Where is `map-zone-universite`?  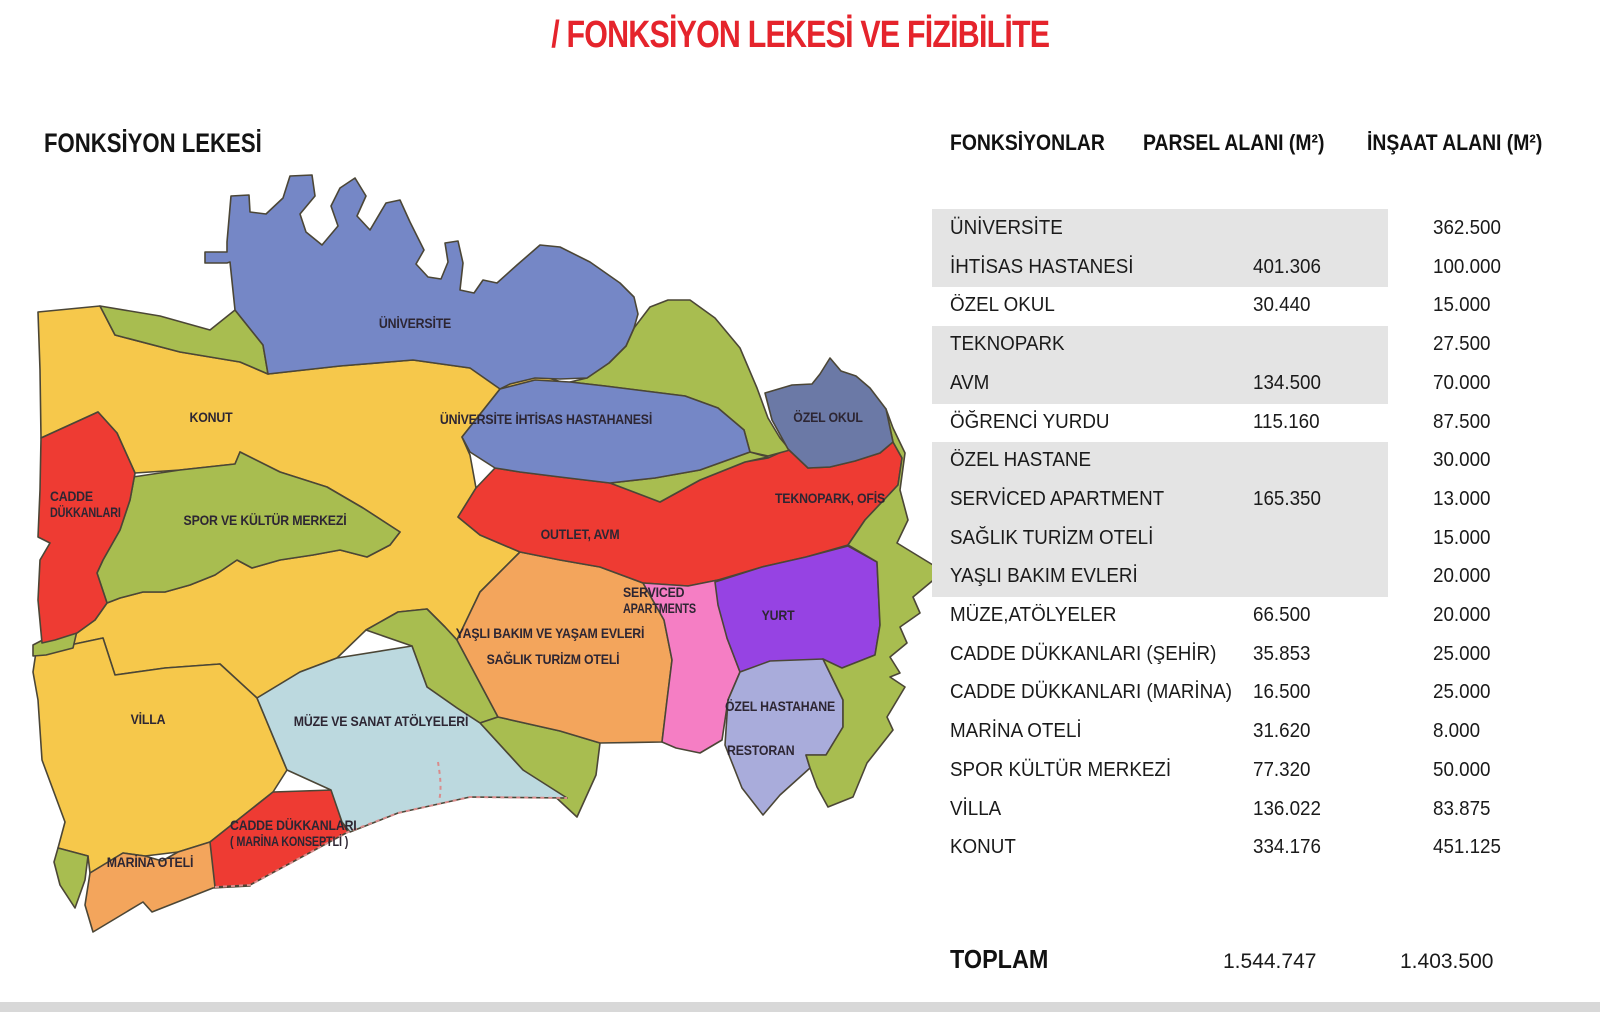
map-zone-universite is located at coordinates (421, 282).